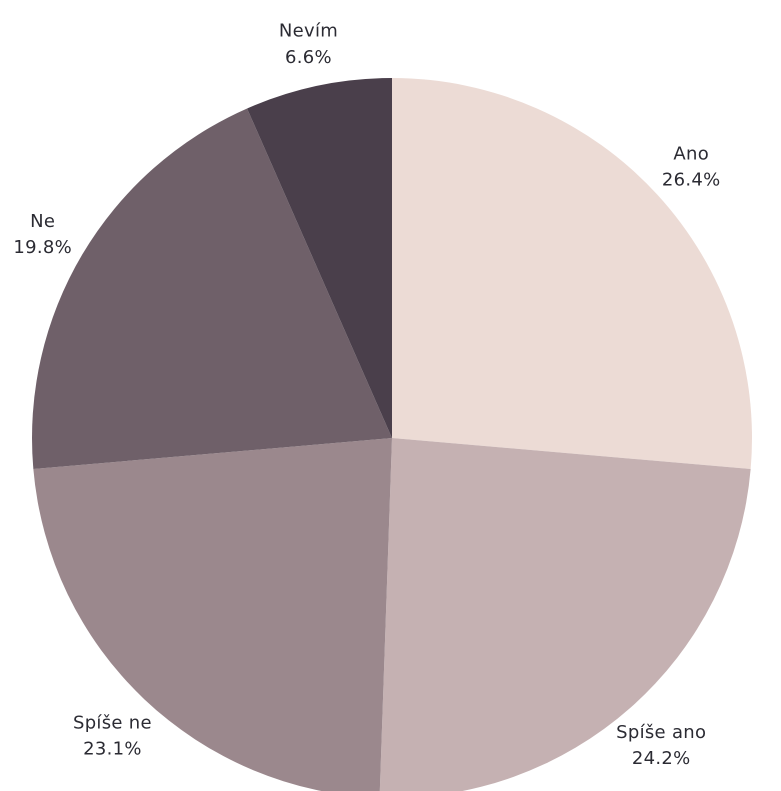  Describe the element at coordinates (112, 735) in the screenshot. I see `slice-label-spise-ne: Spíše ne 23.1%` at that location.